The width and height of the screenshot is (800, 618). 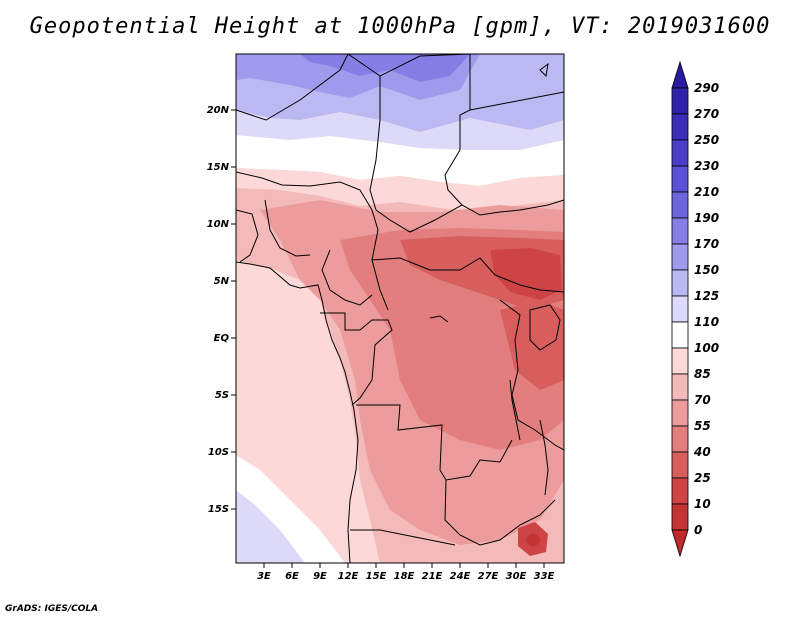 What do you see at coordinates (348, 576) in the screenshot?
I see `lon-label: 12E` at bounding box center [348, 576].